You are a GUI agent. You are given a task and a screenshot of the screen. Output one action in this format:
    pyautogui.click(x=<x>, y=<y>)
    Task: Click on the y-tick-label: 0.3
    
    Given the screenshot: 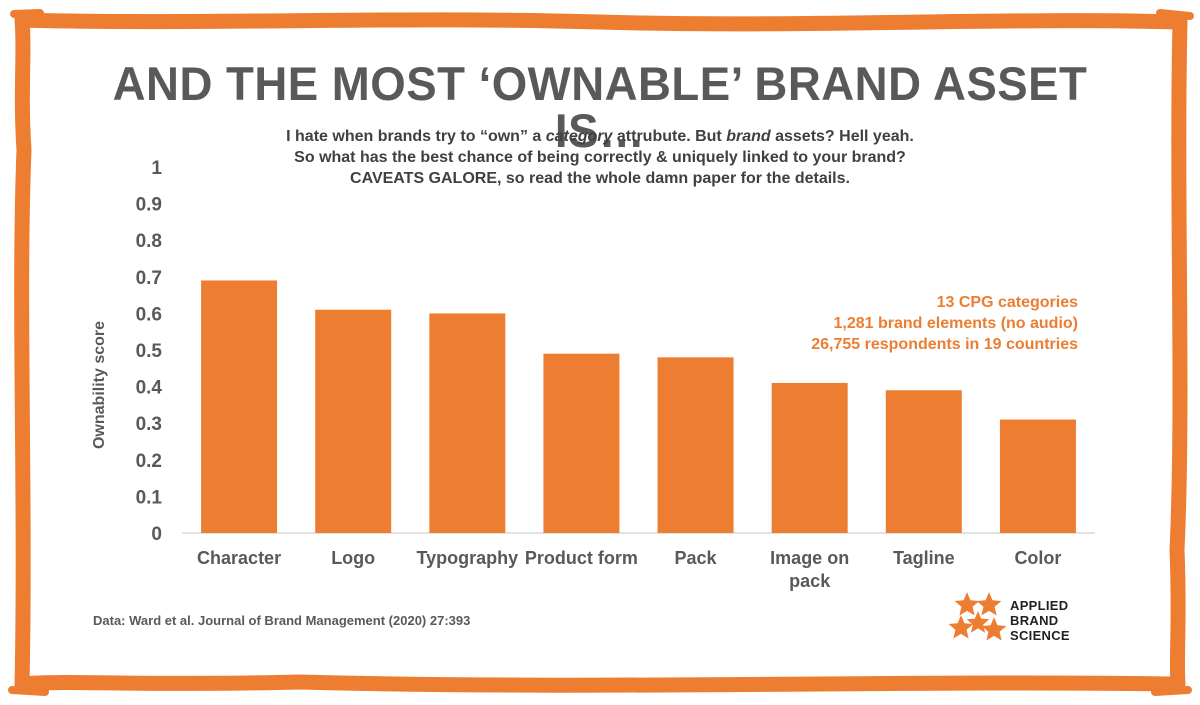 What is the action you would take?
    pyautogui.click(x=149, y=424)
    